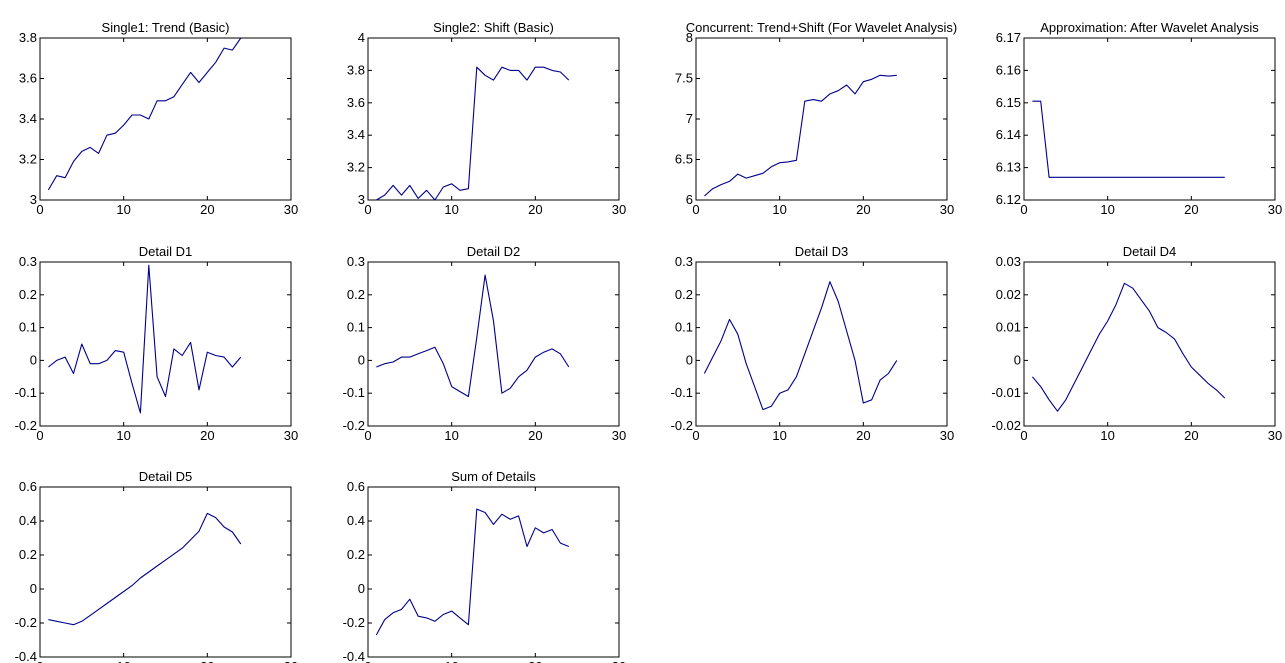 The width and height of the screenshot is (1285, 663). What do you see at coordinates (1006, 392) in the screenshot?
I see `y-tick-label: -0.01` at bounding box center [1006, 392].